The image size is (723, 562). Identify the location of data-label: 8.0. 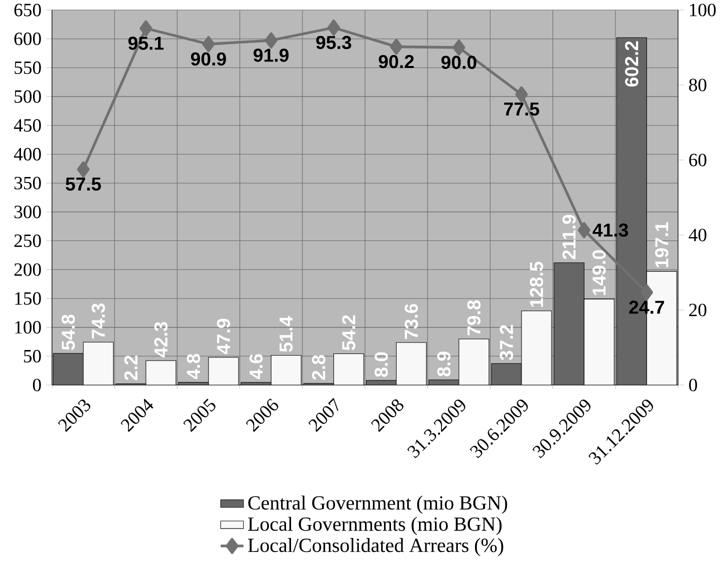
(381, 364).